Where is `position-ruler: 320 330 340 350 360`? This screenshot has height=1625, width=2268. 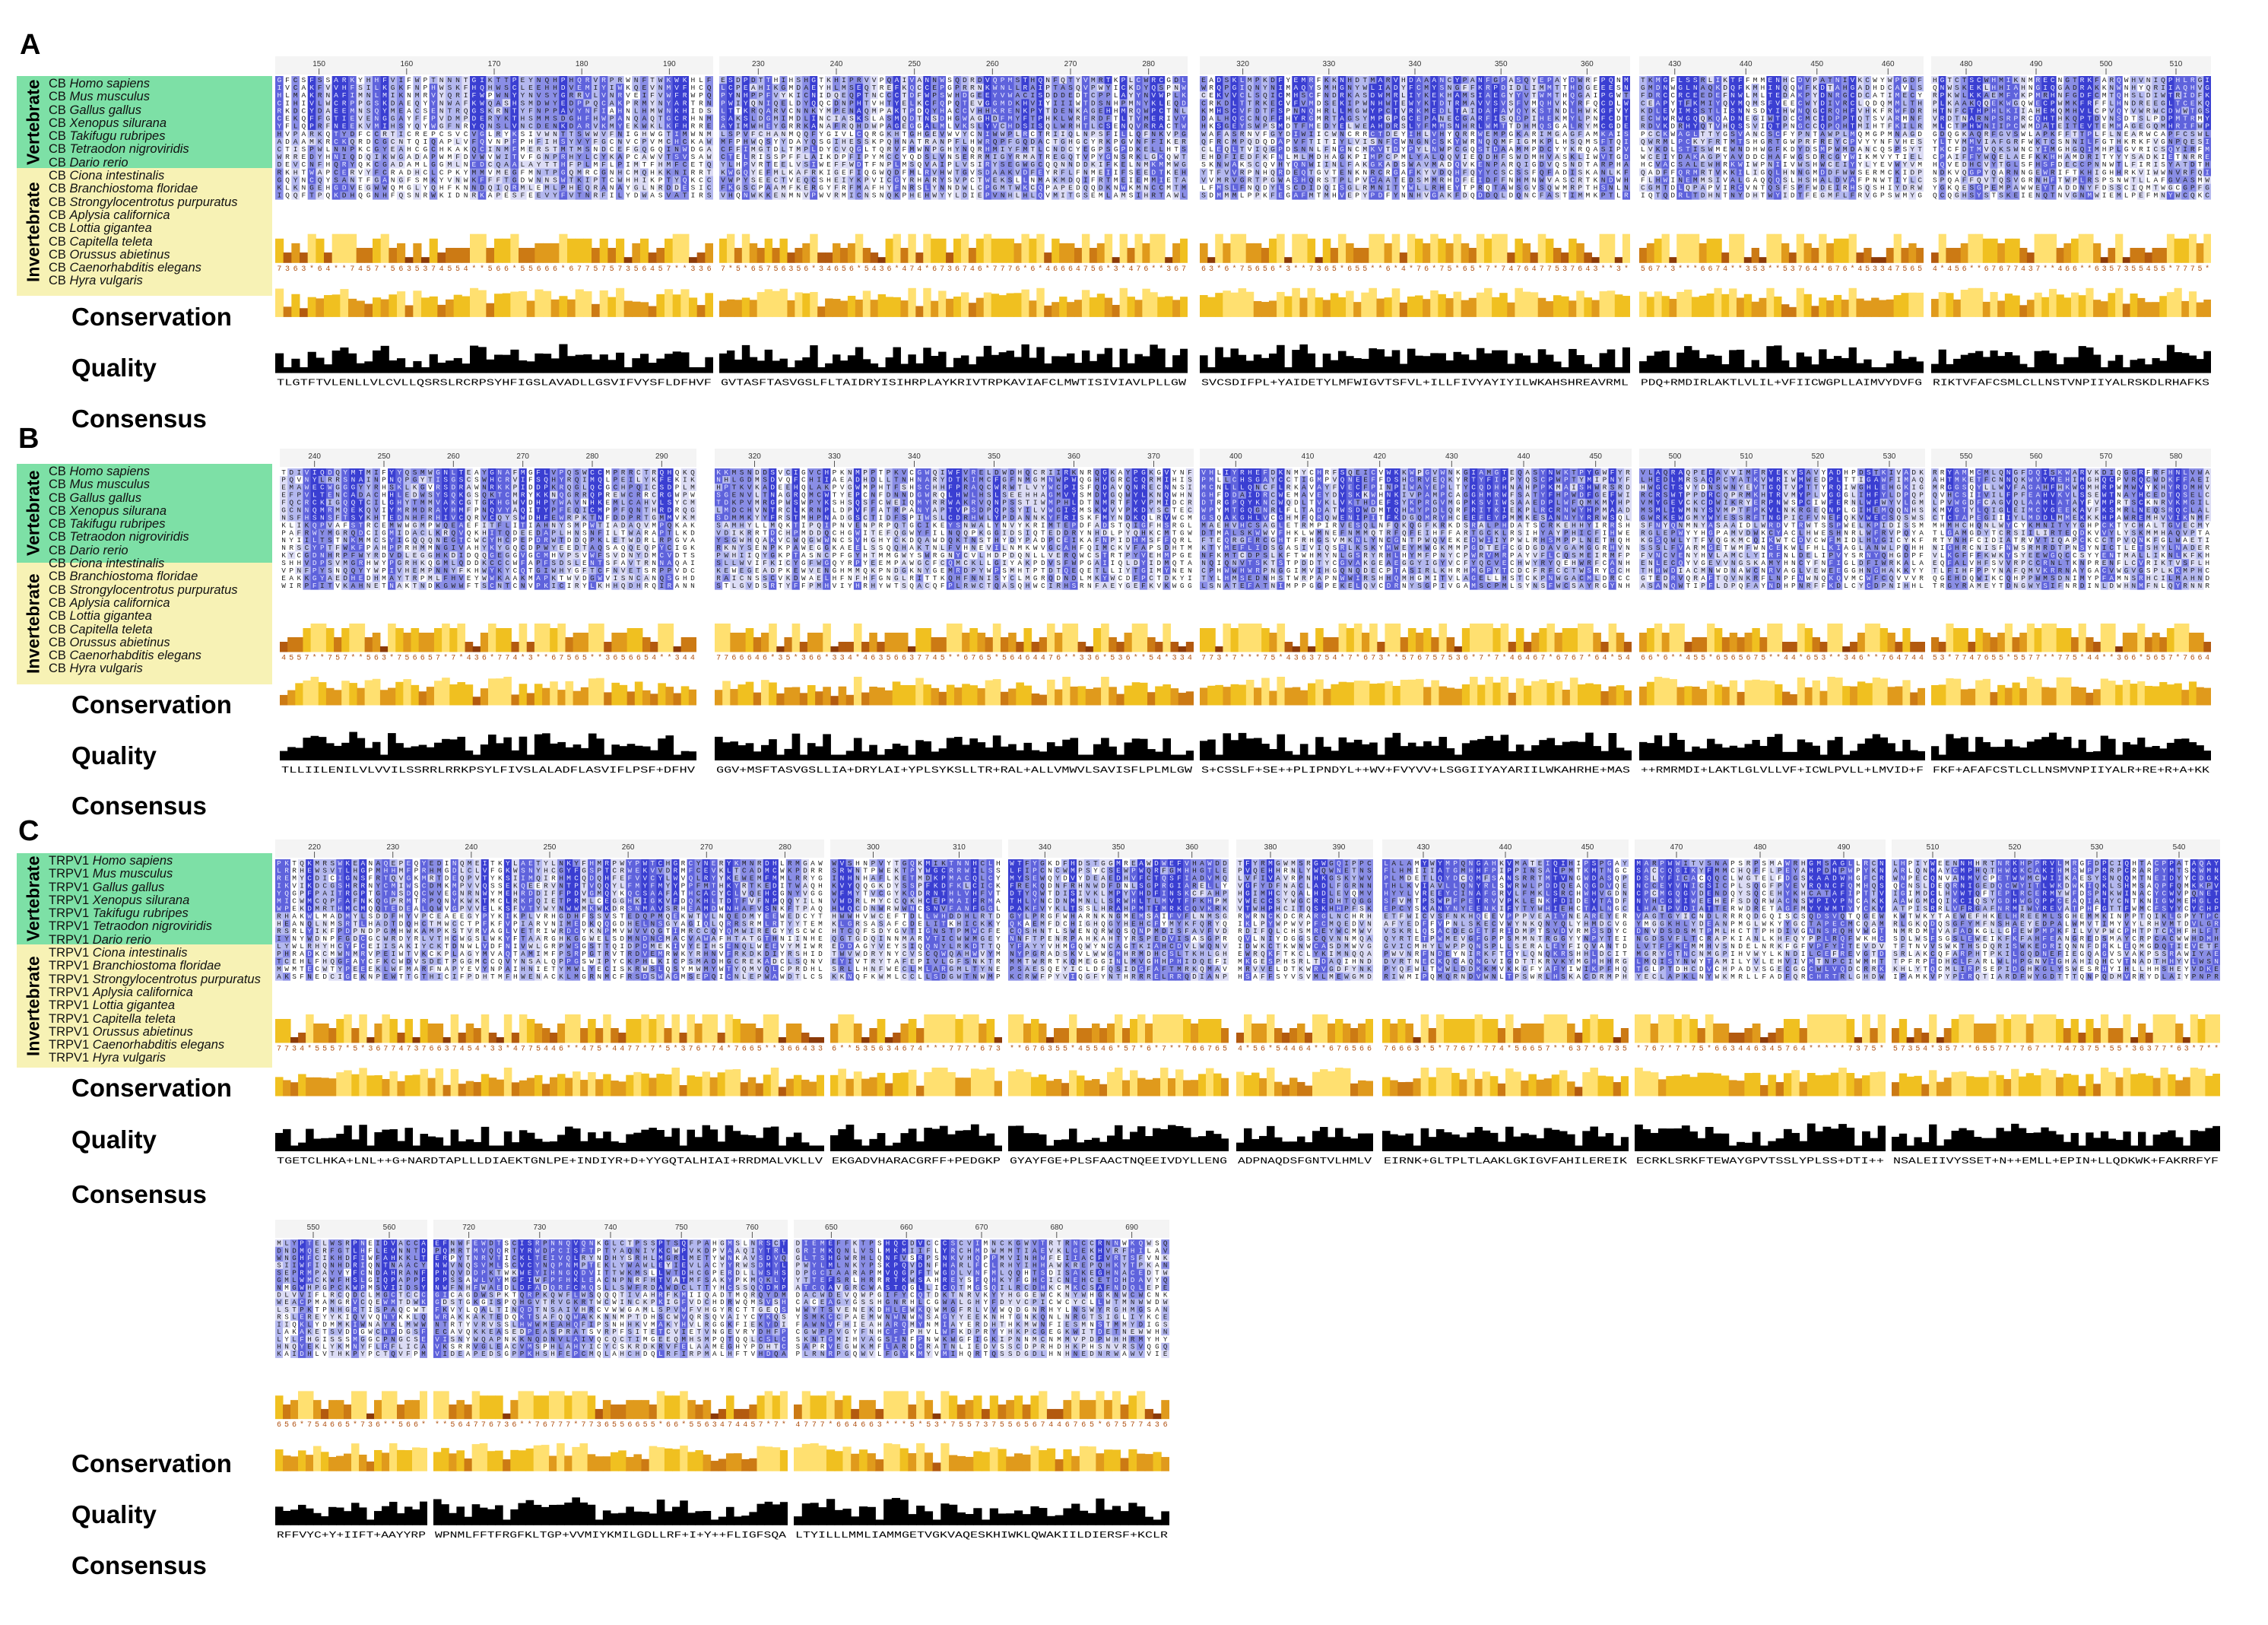
position-ruler: 320 330 340 350 360 is located at coordinates (1415, 65).